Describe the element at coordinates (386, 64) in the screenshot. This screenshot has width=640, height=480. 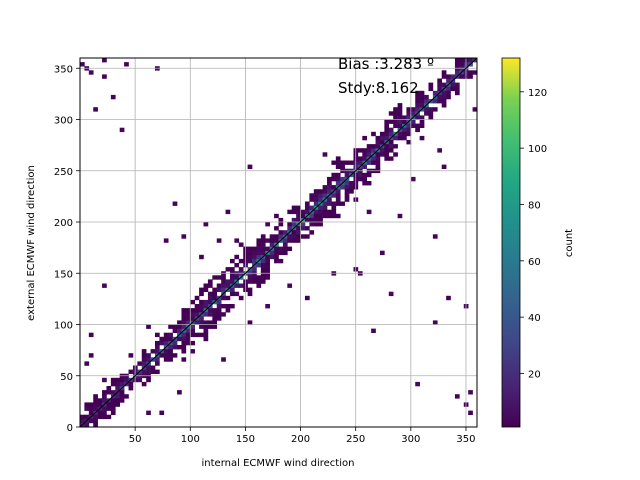
I see `bias-annotation: Bias :3.283 º` at that location.